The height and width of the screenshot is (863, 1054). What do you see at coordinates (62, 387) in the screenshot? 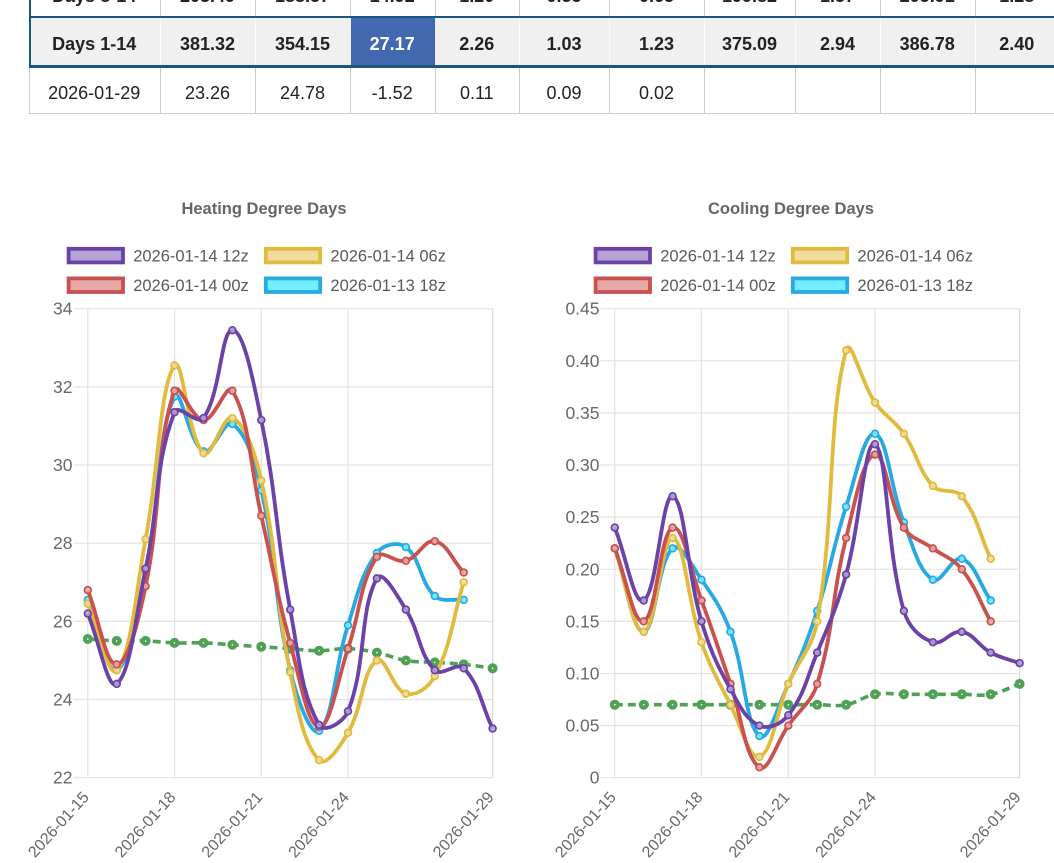
I see `svg-text: 32` at bounding box center [62, 387].